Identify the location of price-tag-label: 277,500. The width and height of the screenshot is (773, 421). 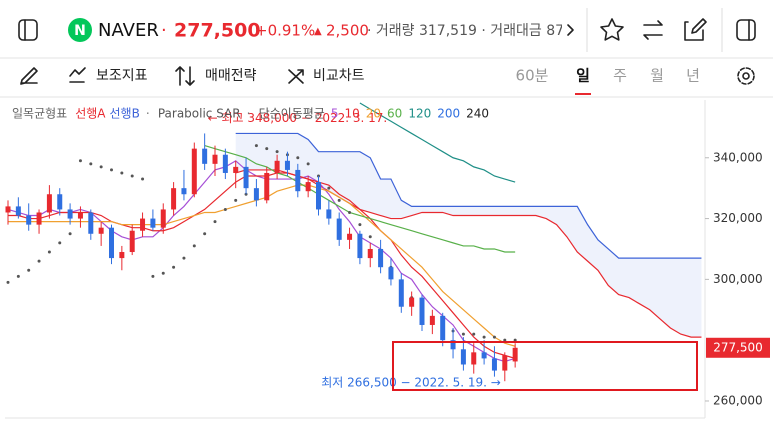
(738, 347).